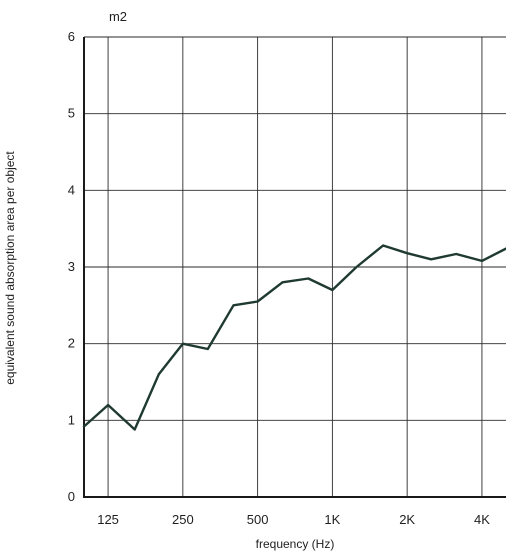 This screenshot has height=553, width=506. What do you see at coordinates (71, 496) in the screenshot?
I see `y-tick-label: 0` at bounding box center [71, 496].